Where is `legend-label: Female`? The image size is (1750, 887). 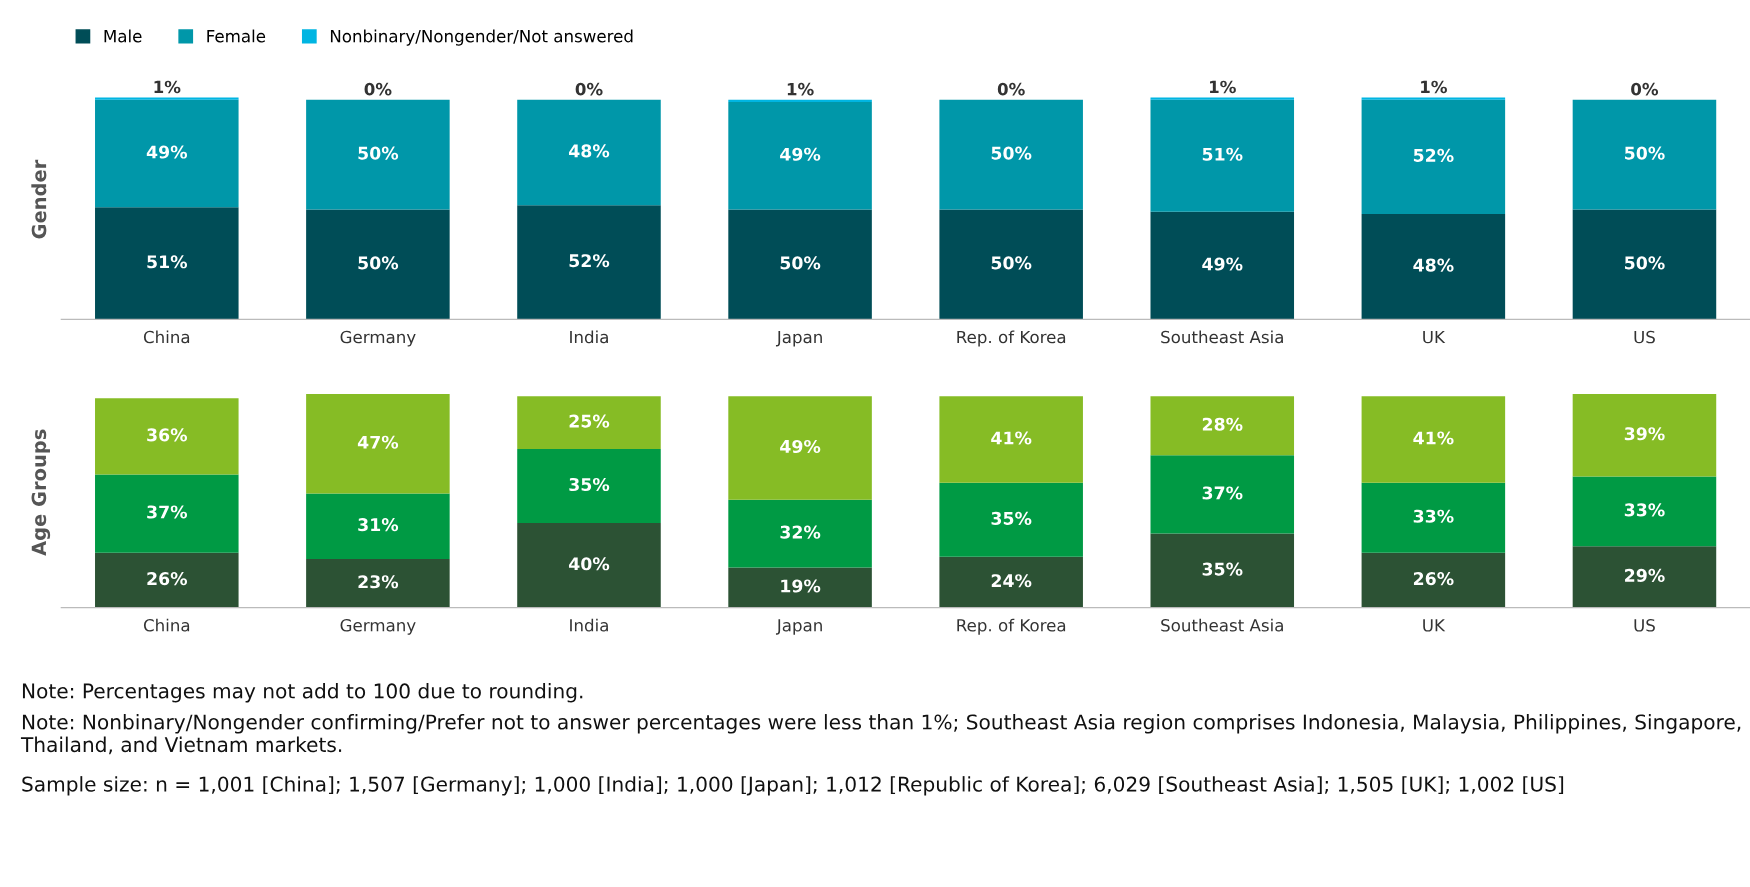
legend-label: Female is located at coordinates (236, 36).